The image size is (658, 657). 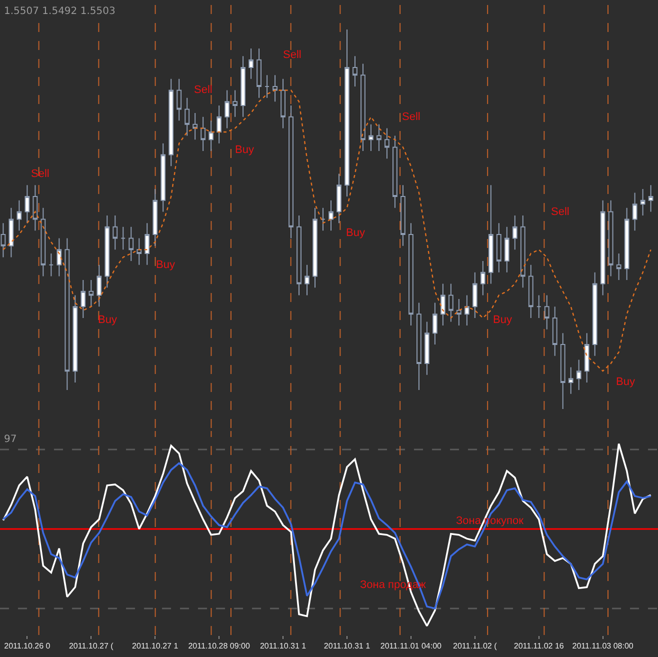 I want to click on x-tick-label: 2011.10.27 1, so click(x=155, y=646).